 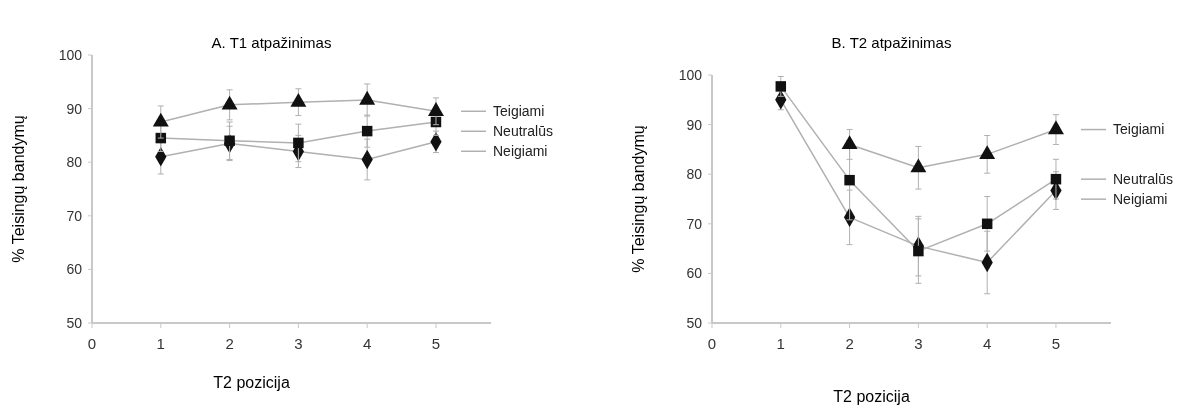 I want to click on chart-title: A. T1 atpažinimas, so click(x=271, y=42).